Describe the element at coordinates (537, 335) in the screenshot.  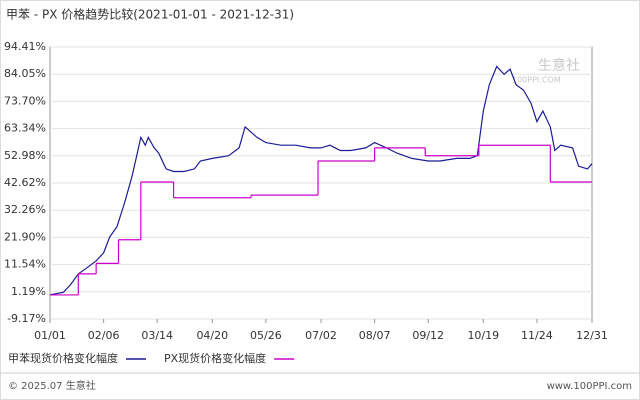
I see `x-tick-label: 11/24` at that location.